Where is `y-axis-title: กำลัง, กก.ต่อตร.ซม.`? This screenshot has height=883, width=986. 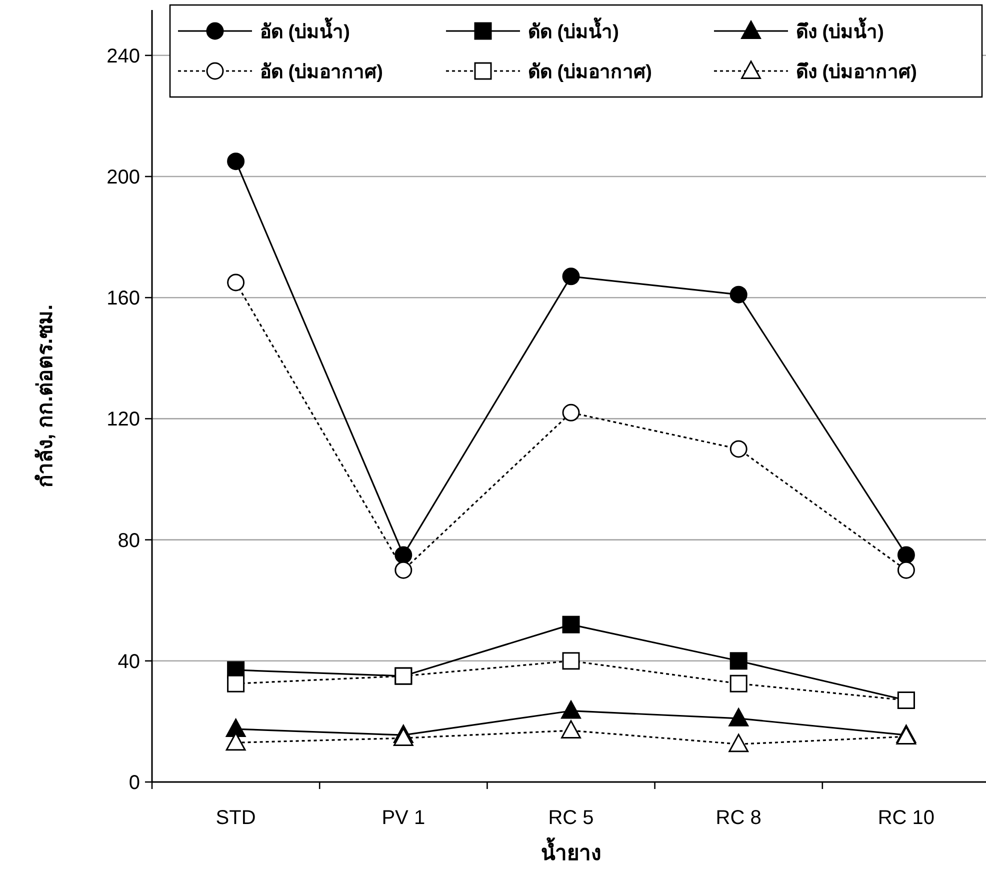 y-axis-title: กำลัง, กก.ต่อตร.ซม. is located at coordinates (45, 396).